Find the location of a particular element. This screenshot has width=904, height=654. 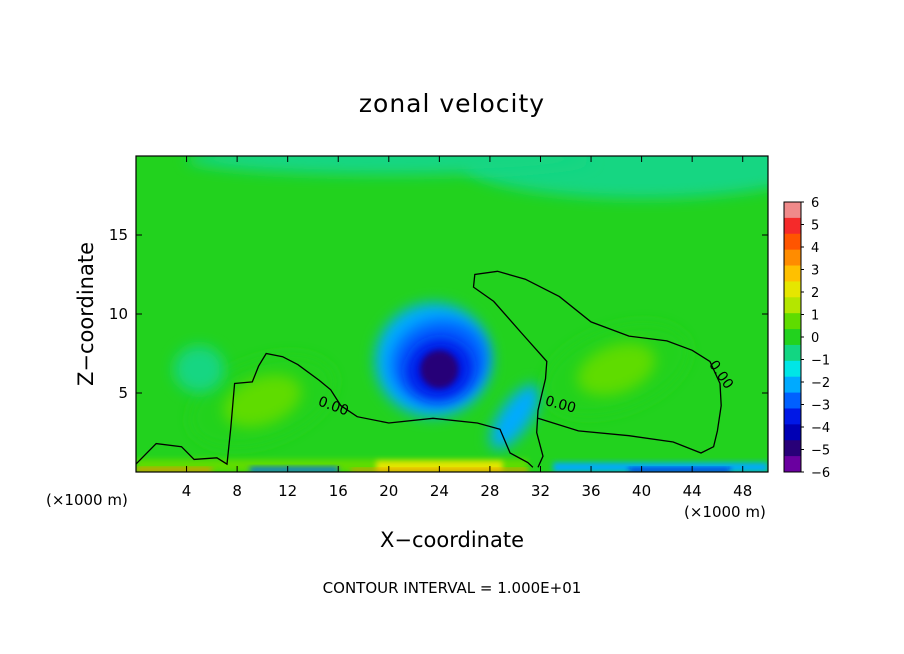

contour-interval-note: CONTOUR INTERVAL = 1.000E+01 is located at coordinates (452, 588).